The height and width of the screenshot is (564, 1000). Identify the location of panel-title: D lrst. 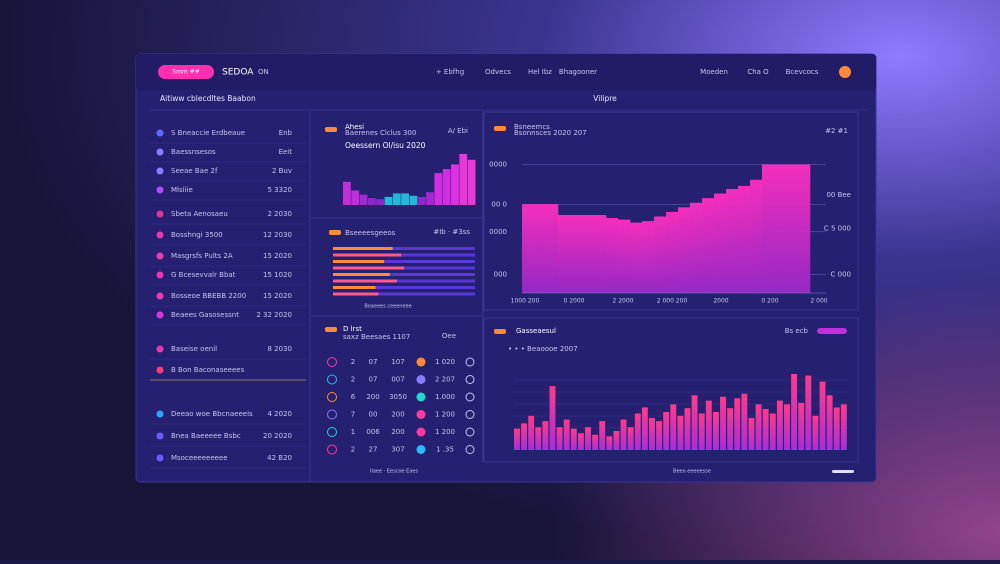
(352, 329).